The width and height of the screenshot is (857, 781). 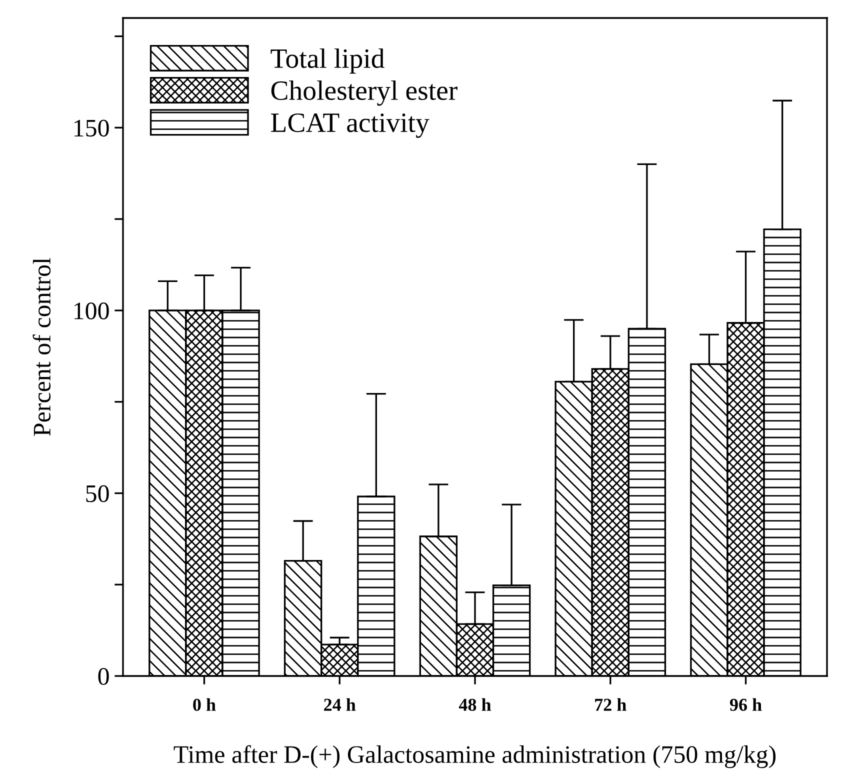 What do you see at coordinates (610, 704) in the screenshot?
I see `x-tick-label: 72 h` at bounding box center [610, 704].